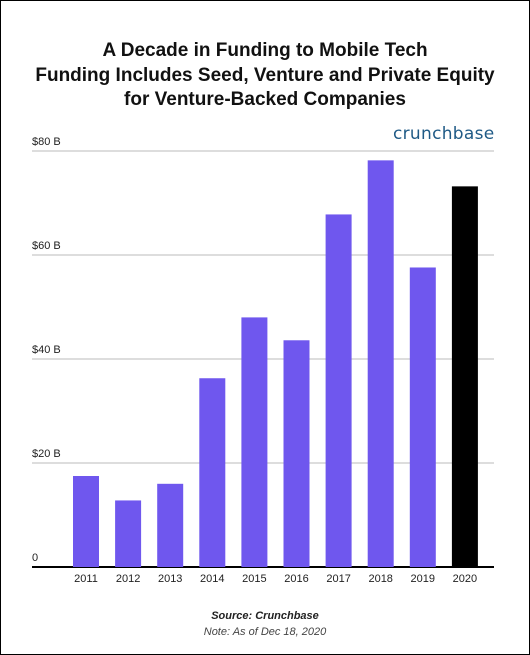  I want to click on chart-title-line-1: A Decade in Funding to Mobile Tech, so click(265, 50).